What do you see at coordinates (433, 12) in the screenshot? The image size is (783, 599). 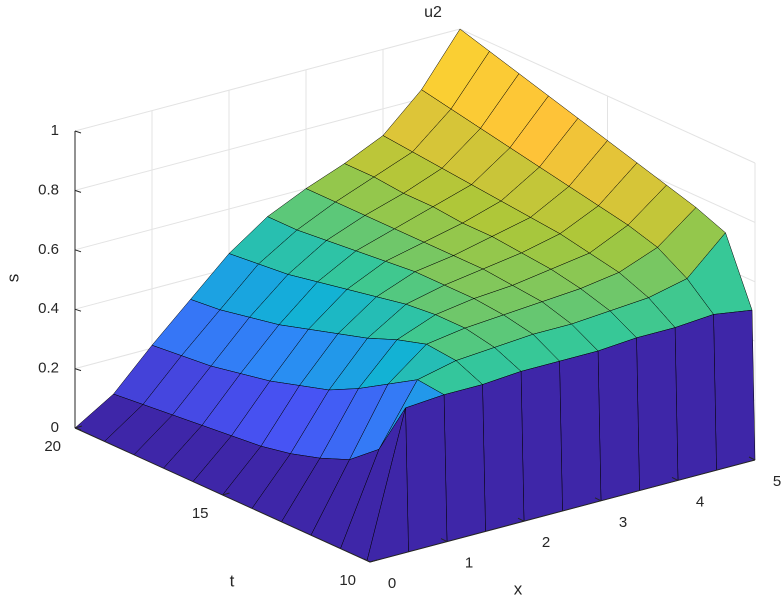 I see `chart-title: u2` at bounding box center [433, 12].